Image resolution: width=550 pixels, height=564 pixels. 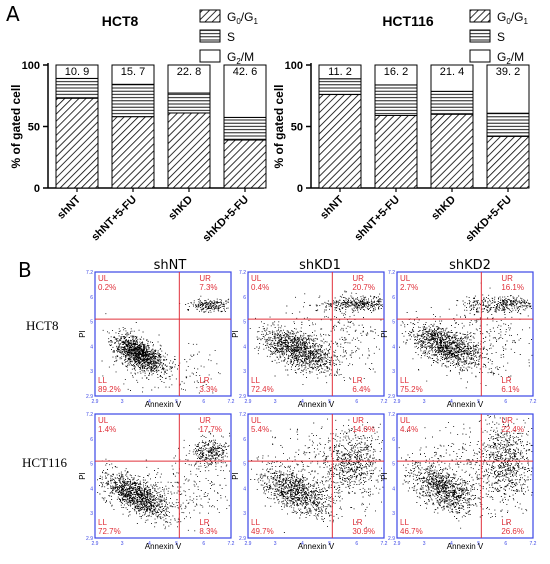 What do you see at coordinates (411, 385) in the screenshot?
I see `quadrant-label: LL 75.2%` at bounding box center [411, 385].